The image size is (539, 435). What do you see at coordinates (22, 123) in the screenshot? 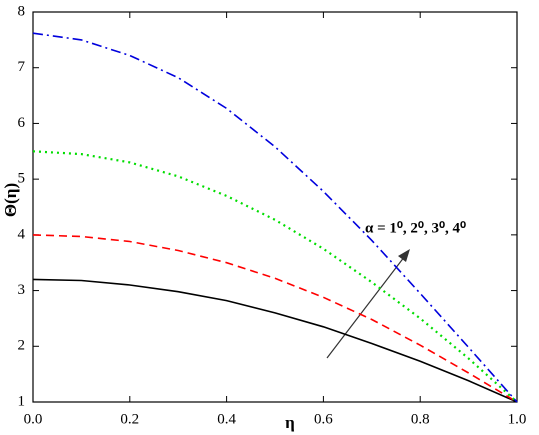
I see `y-tick-label: 6` at bounding box center [22, 123].